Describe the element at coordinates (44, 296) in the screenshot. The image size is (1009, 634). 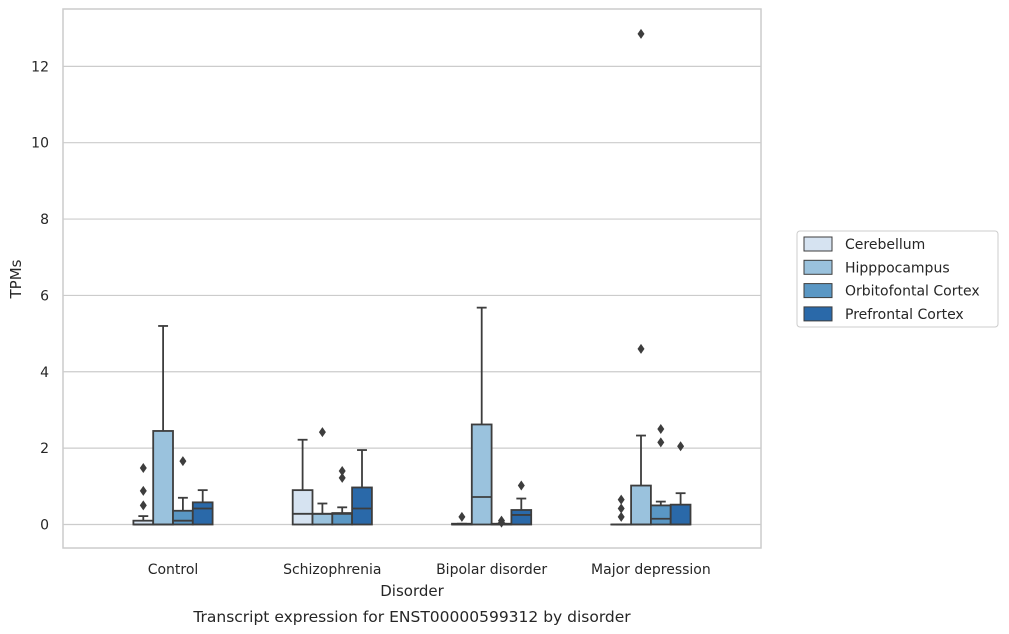
I see `y-tick-label: 6` at that location.